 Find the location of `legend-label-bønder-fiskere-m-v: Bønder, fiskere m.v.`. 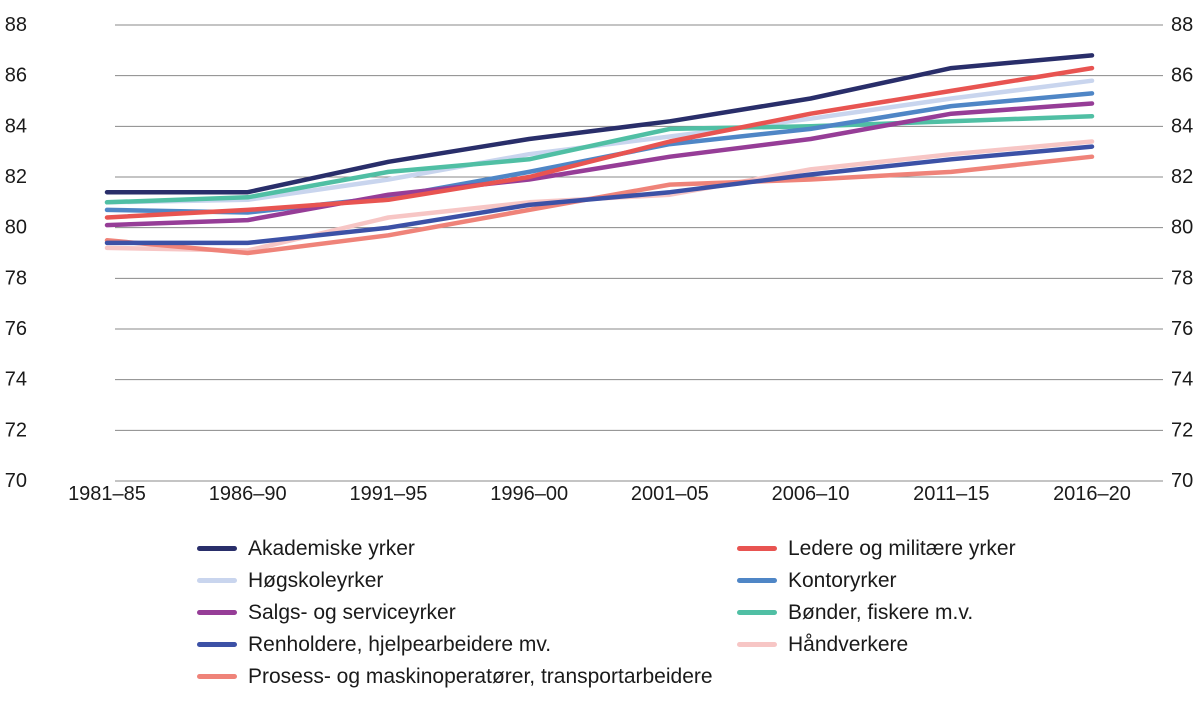

legend-label-bønder-fiskere-m-v: Bønder, fiskere m.v. is located at coordinates (881, 612).